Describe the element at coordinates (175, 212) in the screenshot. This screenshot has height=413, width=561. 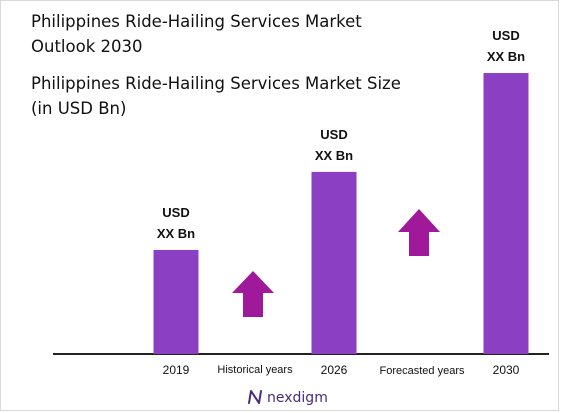
I see `data-label-2019-line1: USD` at that location.